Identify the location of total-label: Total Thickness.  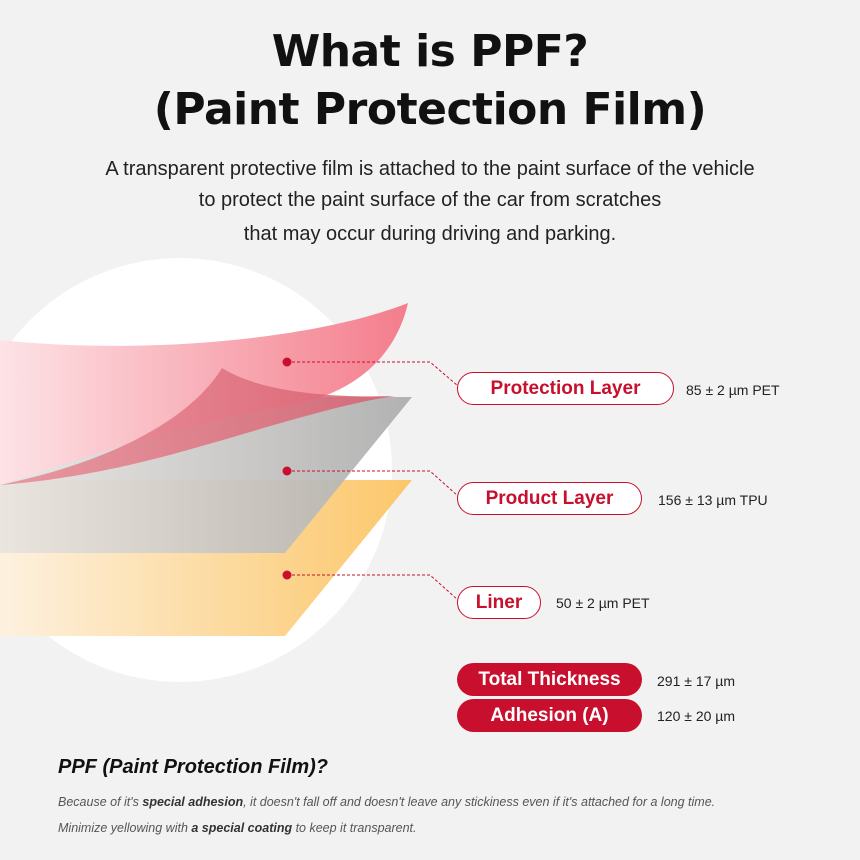
(549, 679).